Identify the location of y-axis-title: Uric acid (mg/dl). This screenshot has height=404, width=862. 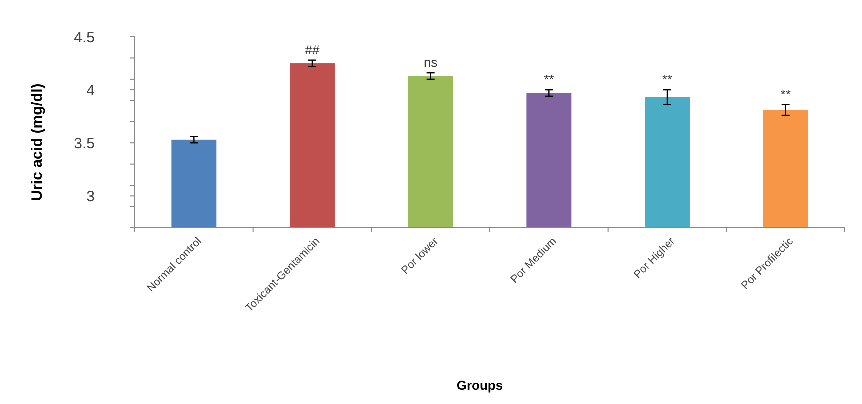
(37, 143).